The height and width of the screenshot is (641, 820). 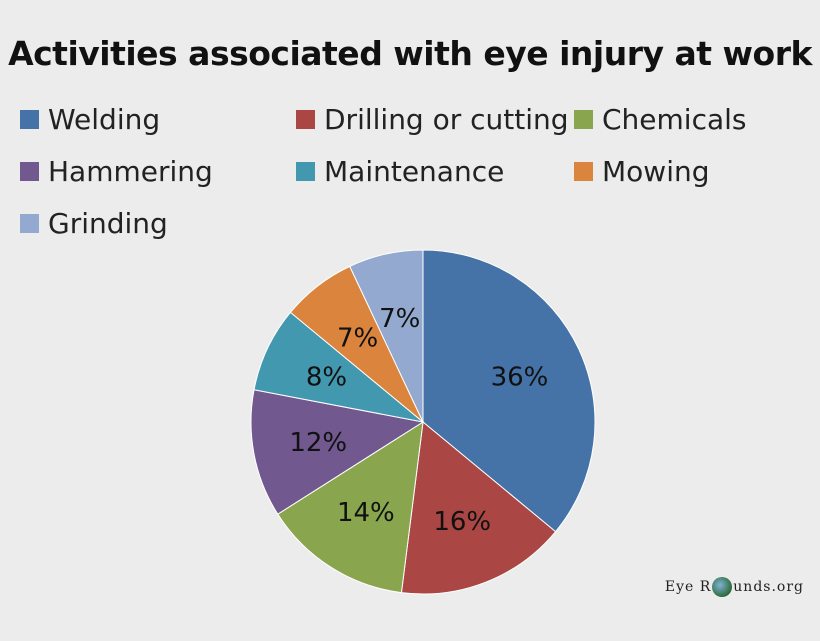 What do you see at coordinates (768, 587) in the screenshot?
I see `watermark-text-right: unds.org` at bounding box center [768, 587].